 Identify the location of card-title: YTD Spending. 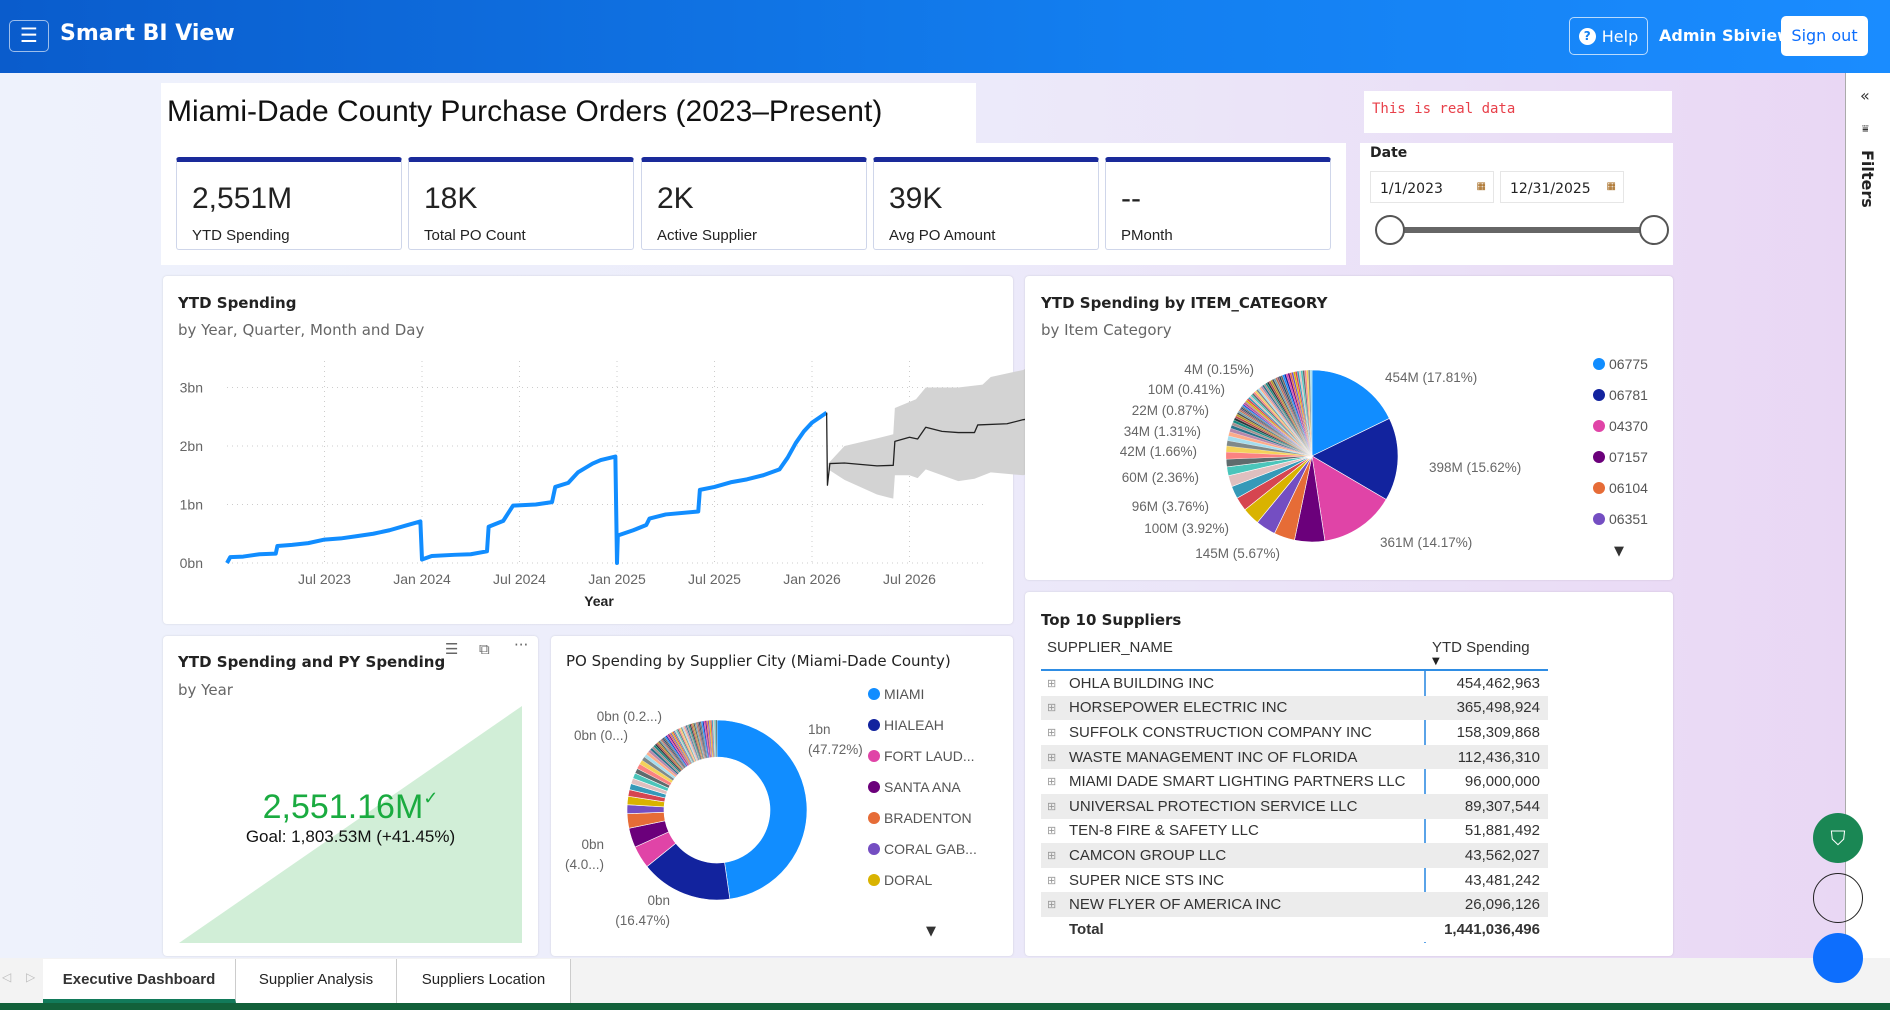
(237, 303).